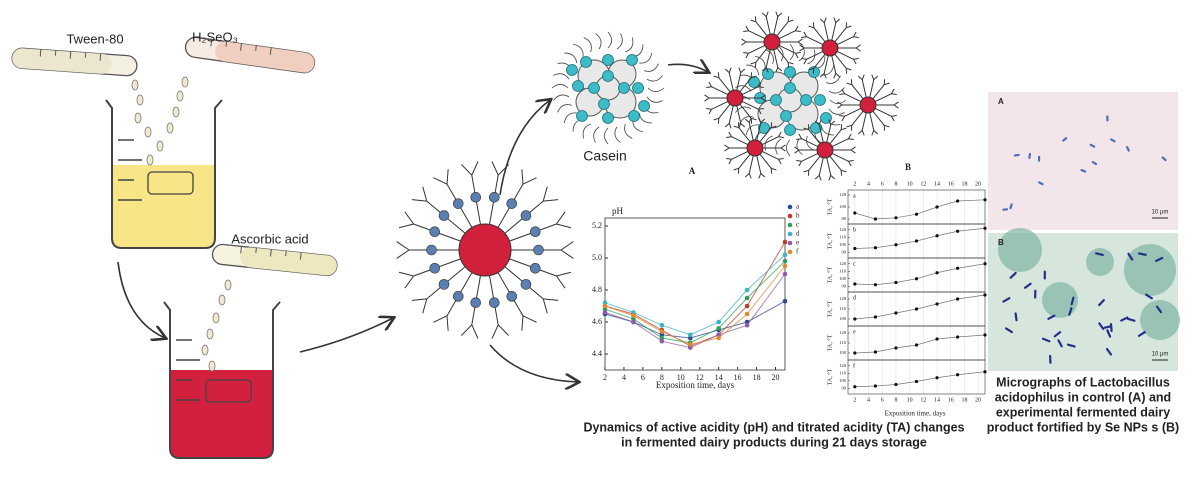  What do you see at coordinates (692, 171) in the screenshot?
I see `panel-label: A` at bounding box center [692, 171].